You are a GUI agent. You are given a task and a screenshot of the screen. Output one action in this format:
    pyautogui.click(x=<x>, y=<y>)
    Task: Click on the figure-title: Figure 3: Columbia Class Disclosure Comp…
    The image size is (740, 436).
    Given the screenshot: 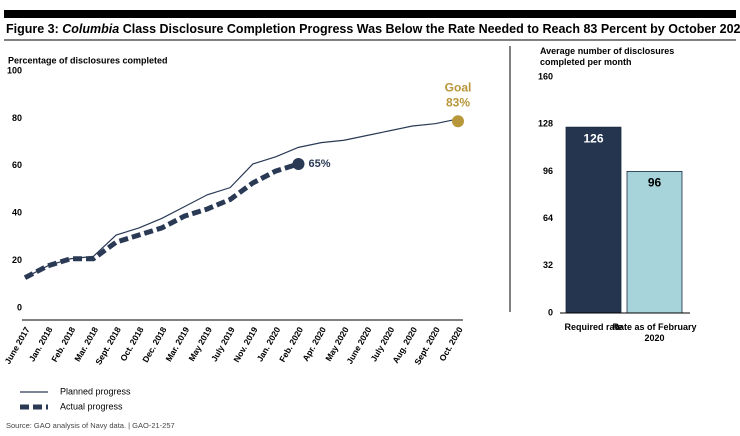 What is the action you would take?
    pyautogui.click(x=373, y=29)
    